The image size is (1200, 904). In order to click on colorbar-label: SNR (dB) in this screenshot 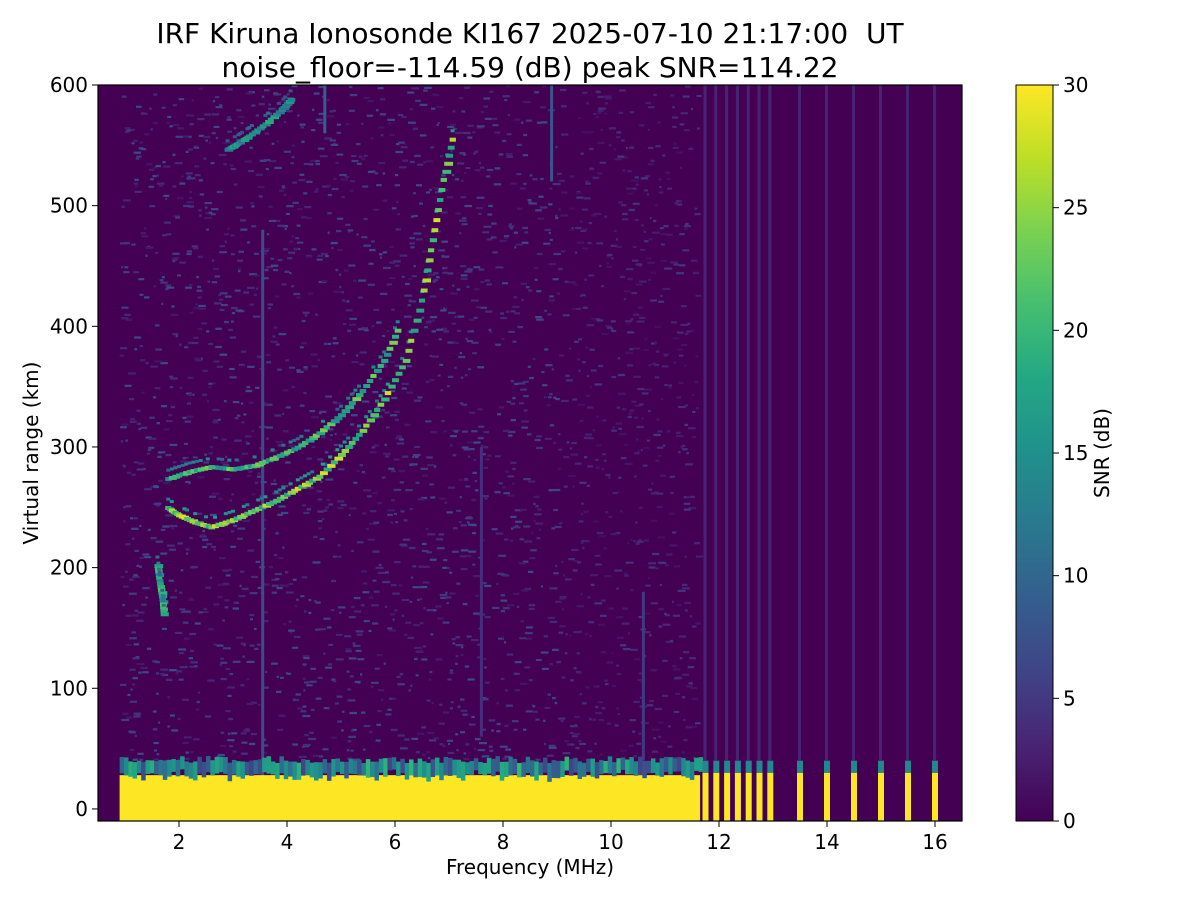, I will do `click(1102, 453)`.